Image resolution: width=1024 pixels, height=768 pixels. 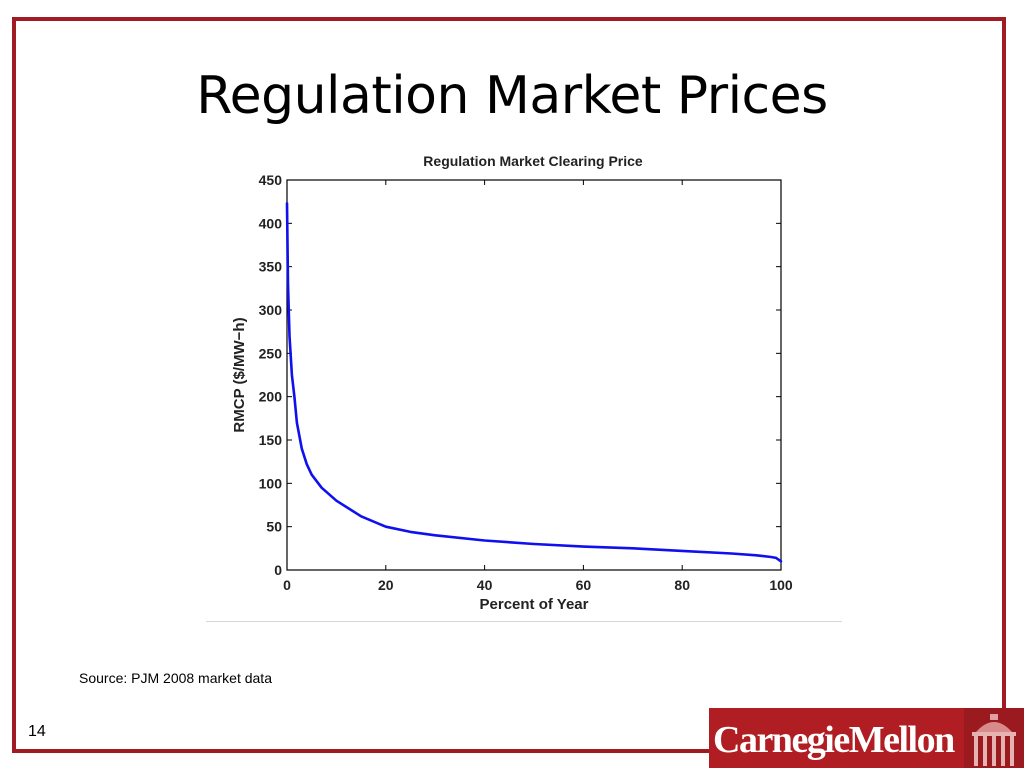 I want to click on y-tick-label: 450, so click(x=271, y=180).